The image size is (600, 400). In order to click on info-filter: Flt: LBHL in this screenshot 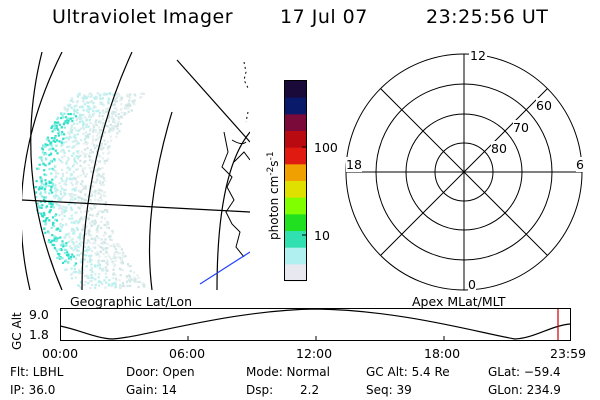, I will do `click(37, 372)`.